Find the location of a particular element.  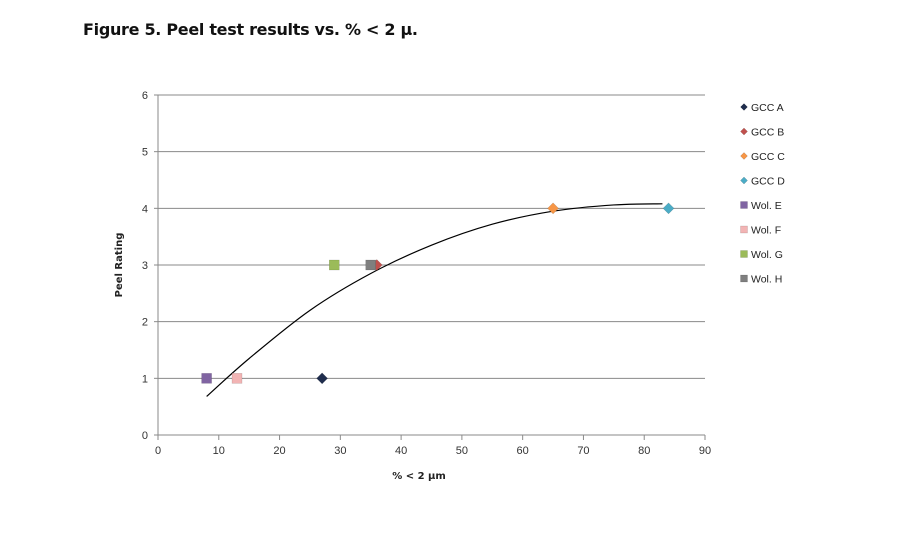

data-point-wol-f is located at coordinates (237, 378).